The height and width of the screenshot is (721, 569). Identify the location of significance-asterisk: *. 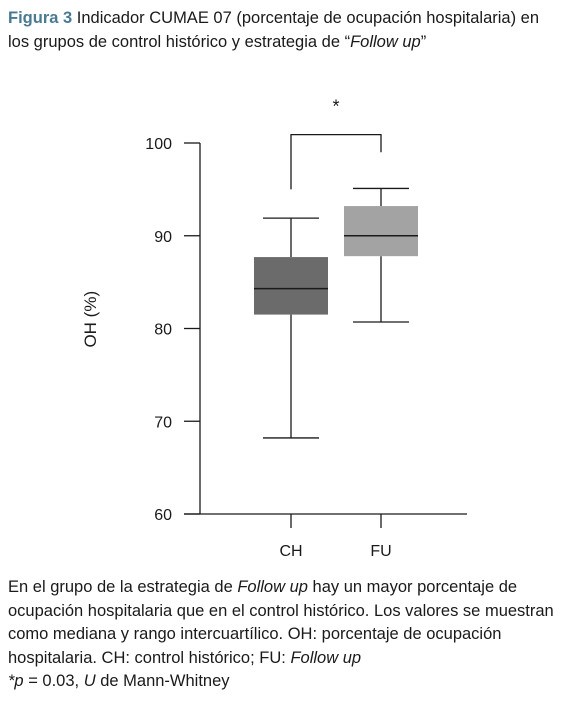
(335, 107).